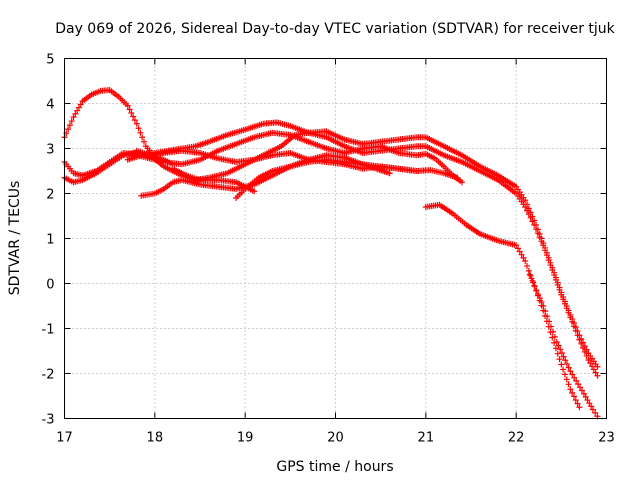 Image resolution: width=640 pixels, height=480 pixels. What do you see at coordinates (335, 438) in the screenshot?
I see `x-tick-label: 20` at bounding box center [335, 438].